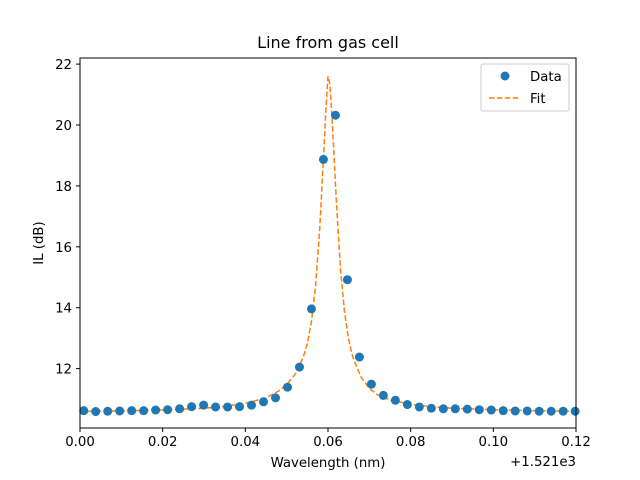 This screenshot has height=480, width=640. I want to click on x-axis-offset-label: +1.521e3, so click(543, 462).